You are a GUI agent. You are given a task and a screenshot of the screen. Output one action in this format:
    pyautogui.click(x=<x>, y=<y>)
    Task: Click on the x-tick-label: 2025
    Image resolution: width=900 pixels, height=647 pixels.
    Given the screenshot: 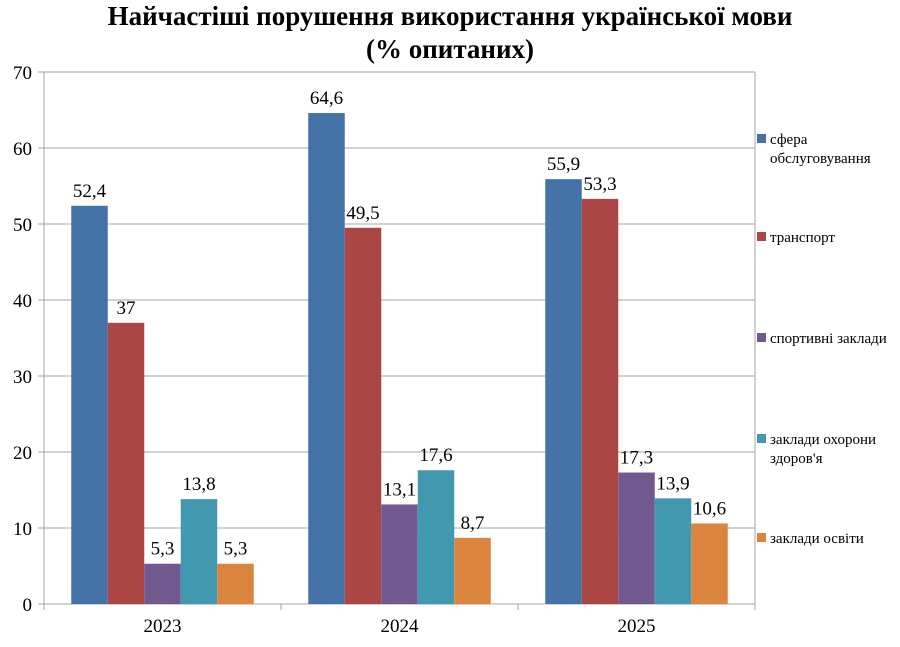 What is the action you would take?
    pyautogui.click(x=637, y=626)
    